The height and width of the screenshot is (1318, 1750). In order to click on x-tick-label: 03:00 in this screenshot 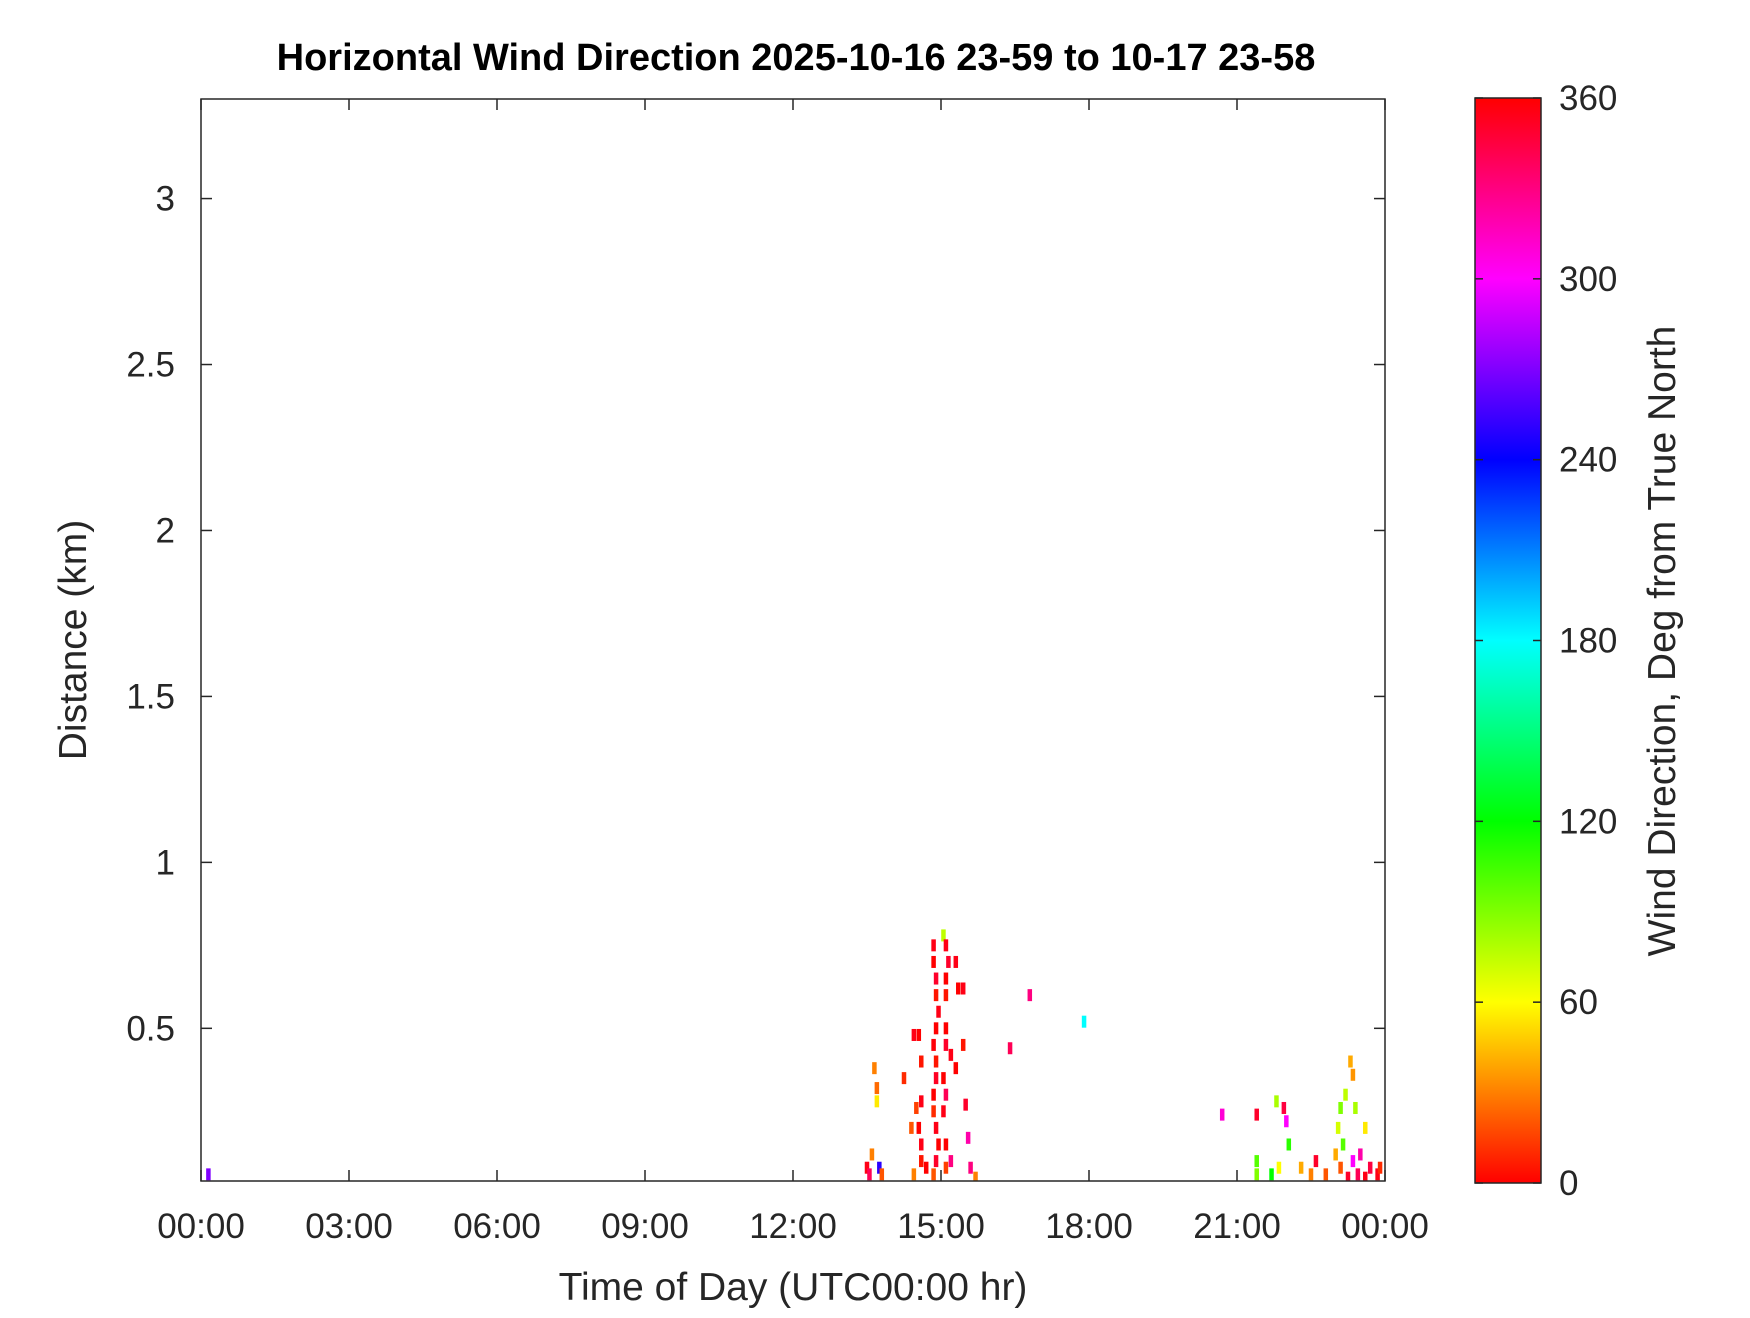, I will do `click(349, 1226)`.